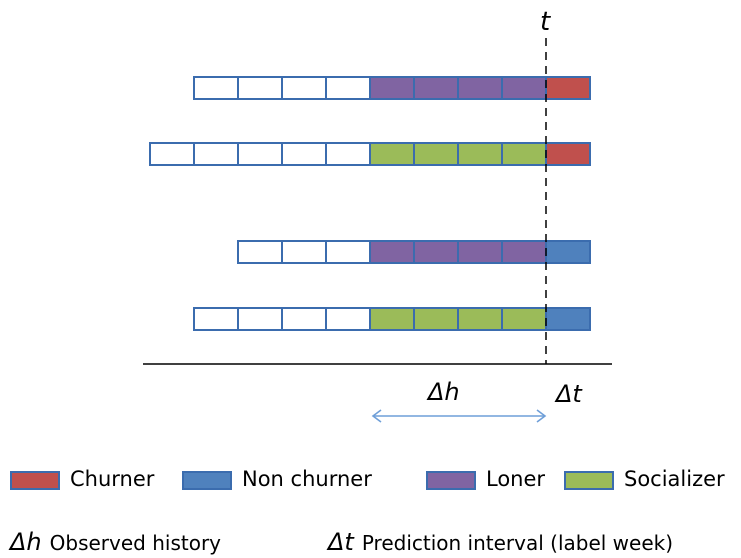 The width and height of the screenshot is (741, 558). I want to click on definition-history: Δh Observed history, so click(115, 543).